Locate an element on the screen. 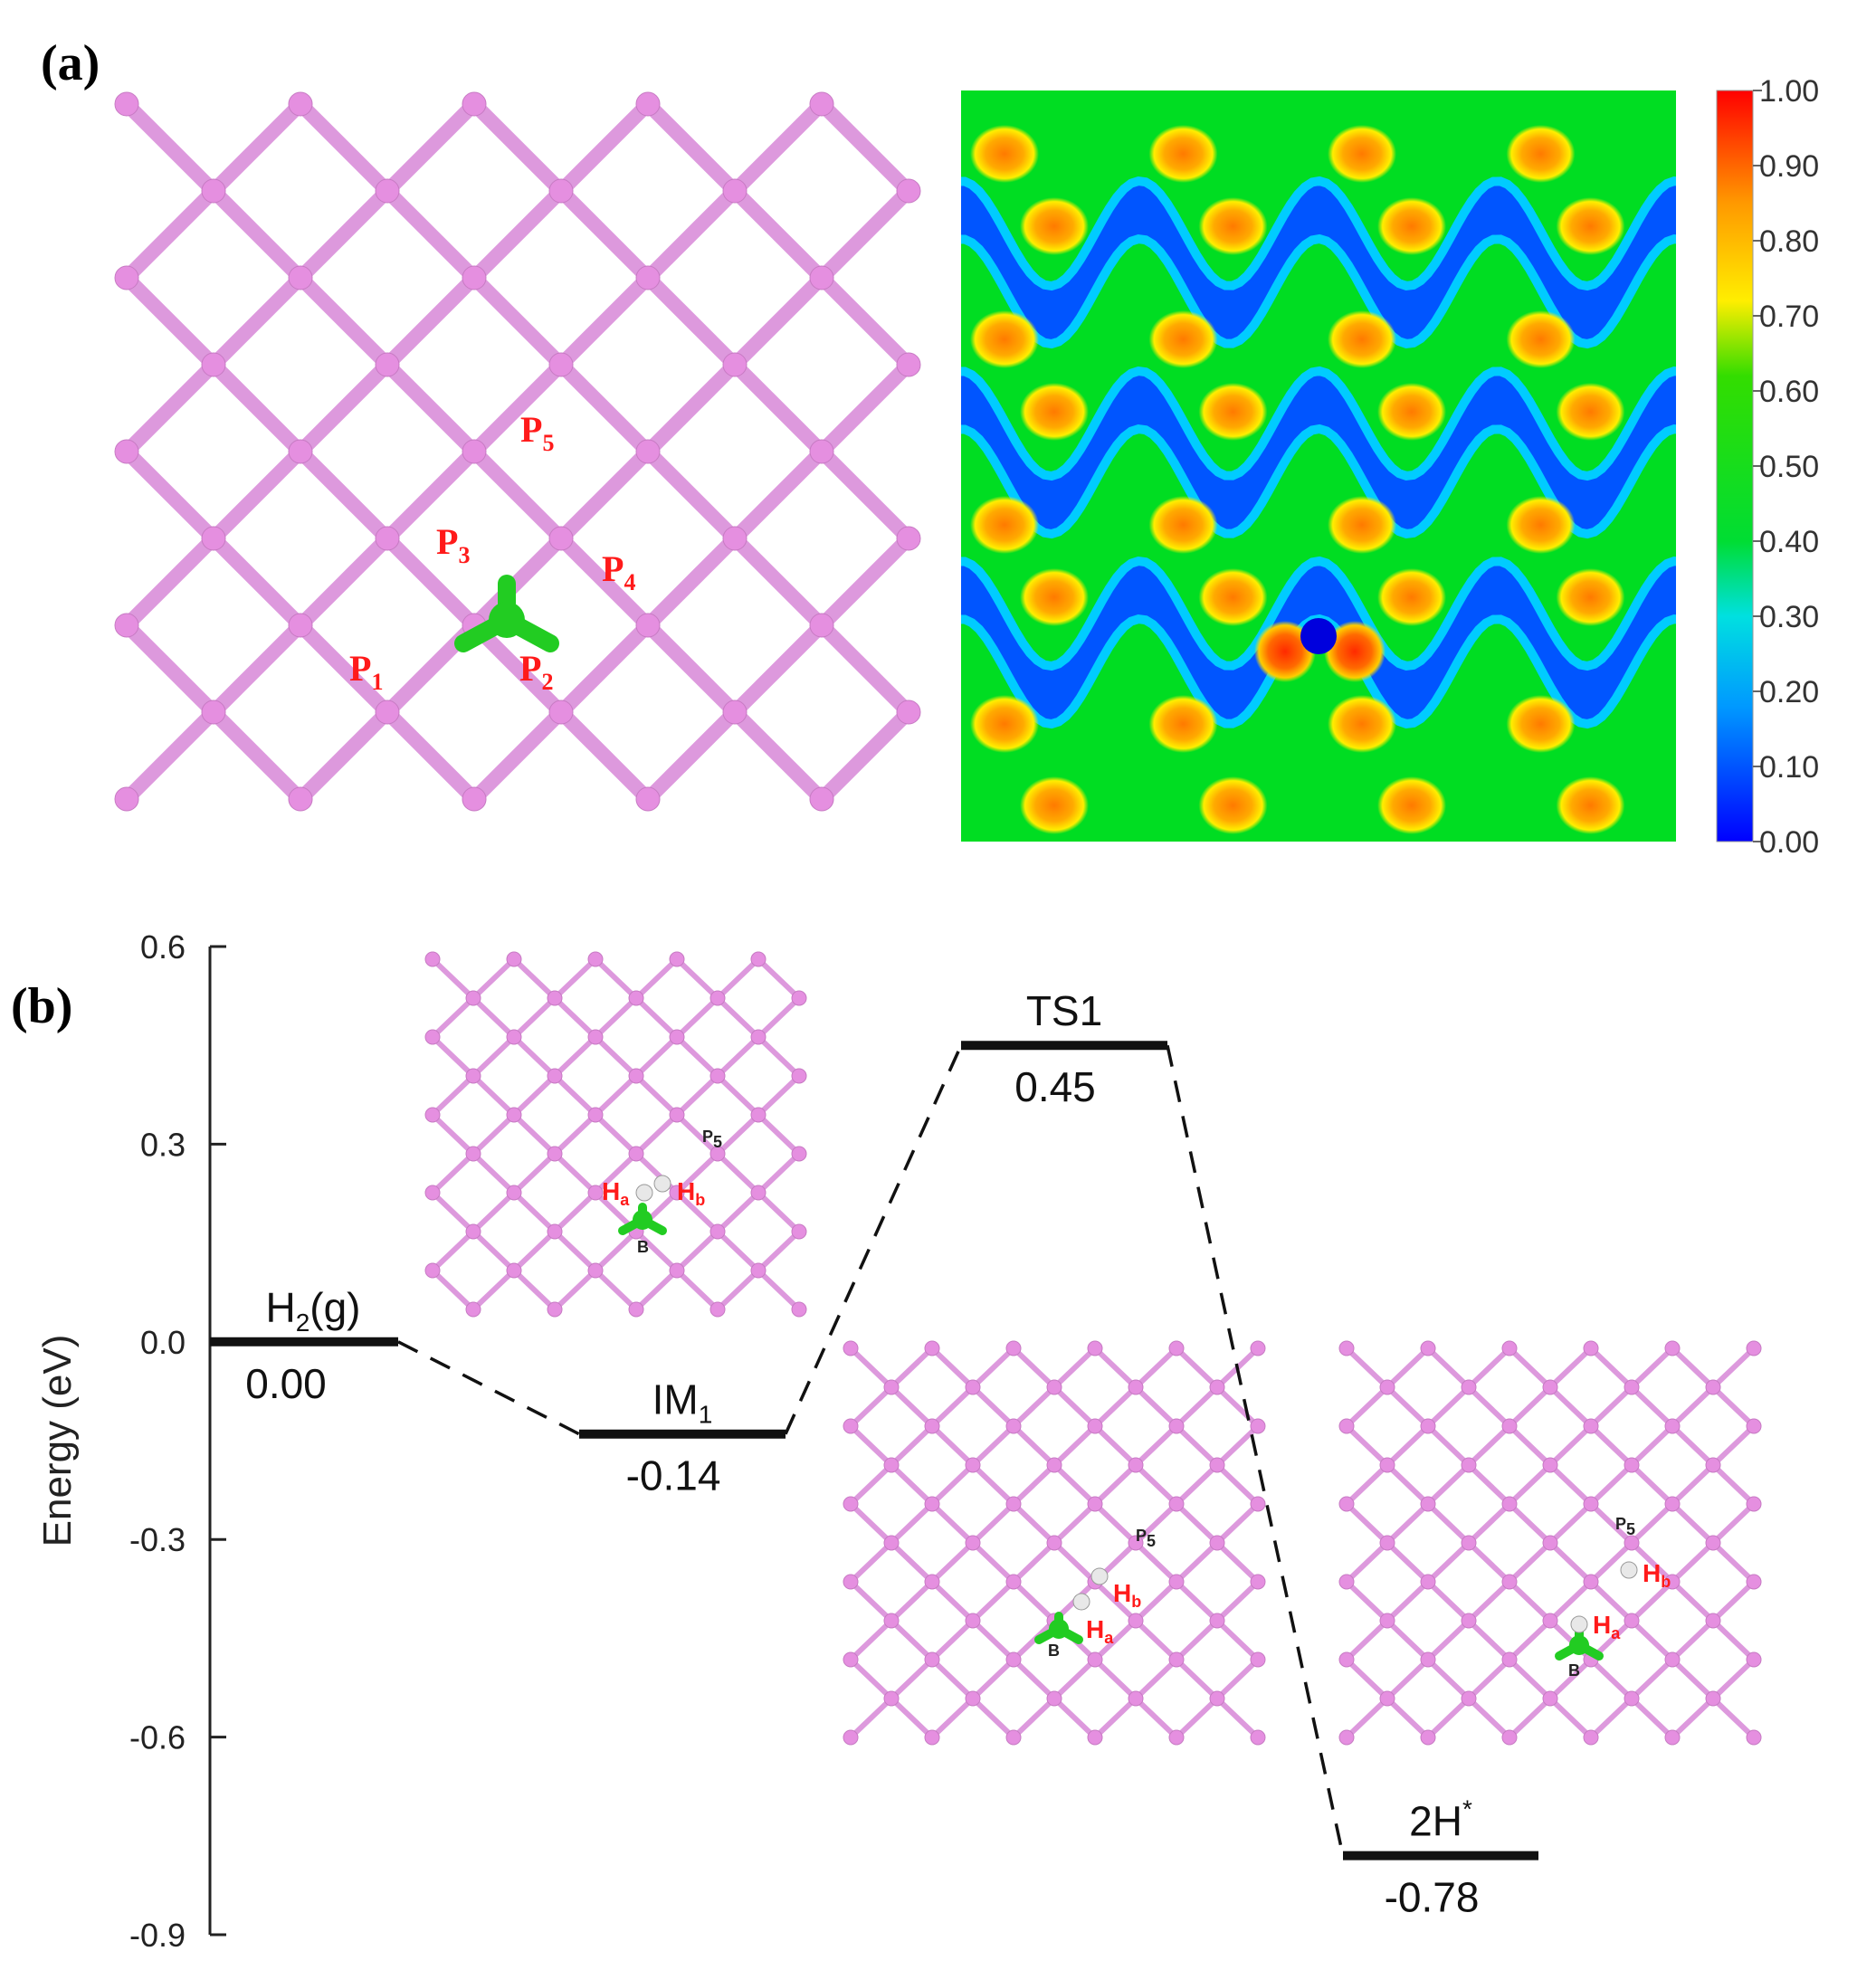 Image resolution: width=1876 pixels, height=1970 pixels. state-value-label: 0.00 is located at coordinates (286, 1383).